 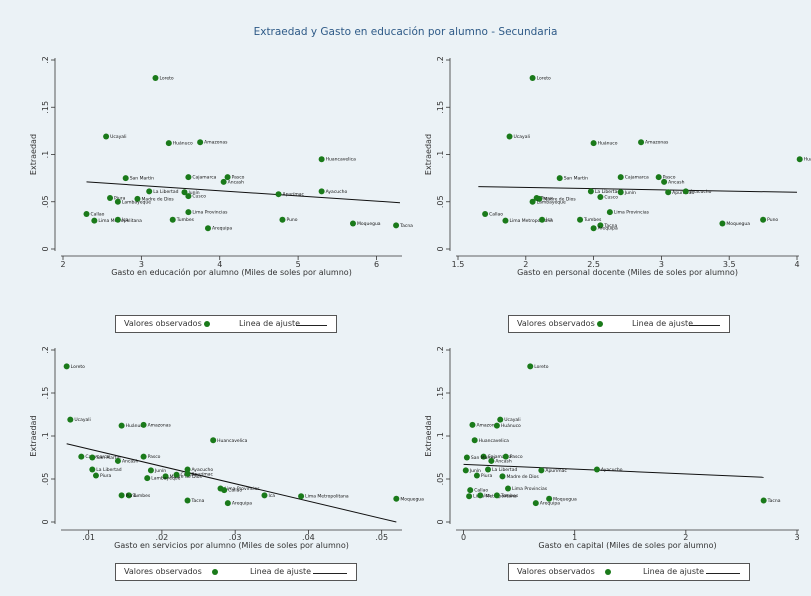 What do you see at coordinates (219, 264) in the screenshot?
I see `x-tick-label: 4` at bounding box center [219, 264].